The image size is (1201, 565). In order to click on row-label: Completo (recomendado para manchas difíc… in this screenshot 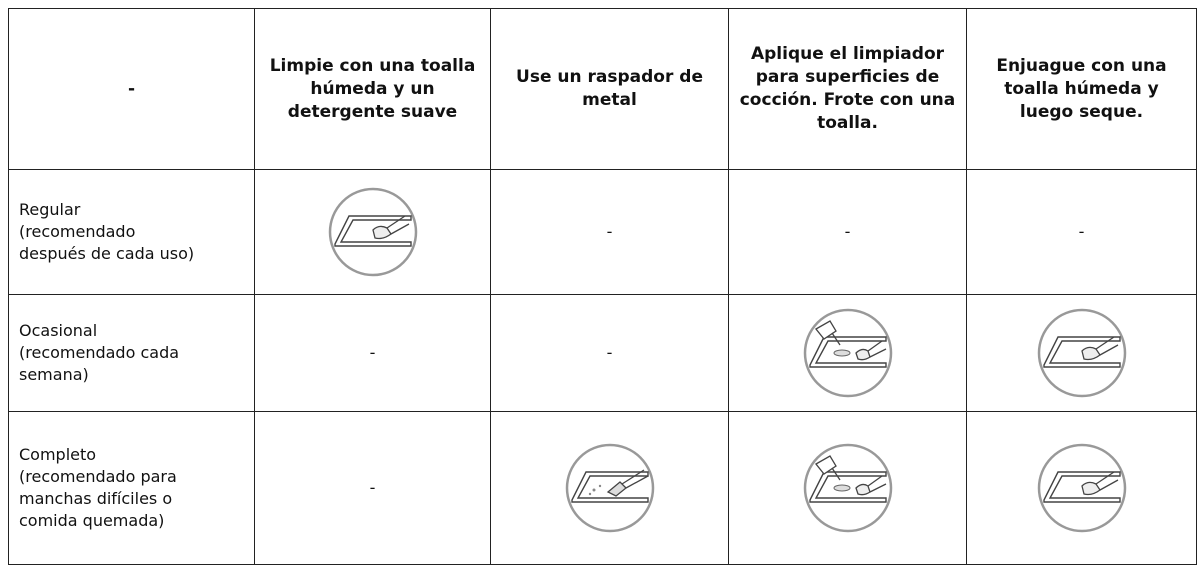, I will do `click(98, 487)`.